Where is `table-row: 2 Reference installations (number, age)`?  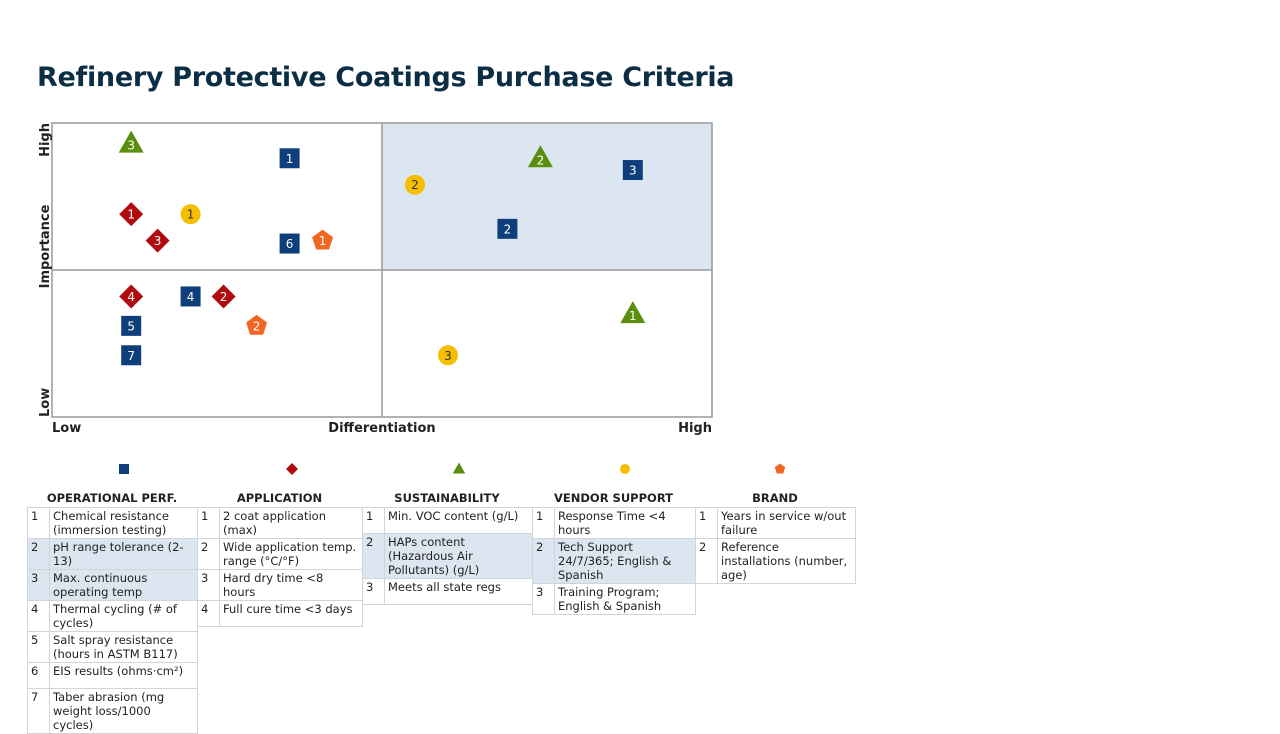 table-row: 2 Reference installations (number, age) is located at coordinates (775, 561).